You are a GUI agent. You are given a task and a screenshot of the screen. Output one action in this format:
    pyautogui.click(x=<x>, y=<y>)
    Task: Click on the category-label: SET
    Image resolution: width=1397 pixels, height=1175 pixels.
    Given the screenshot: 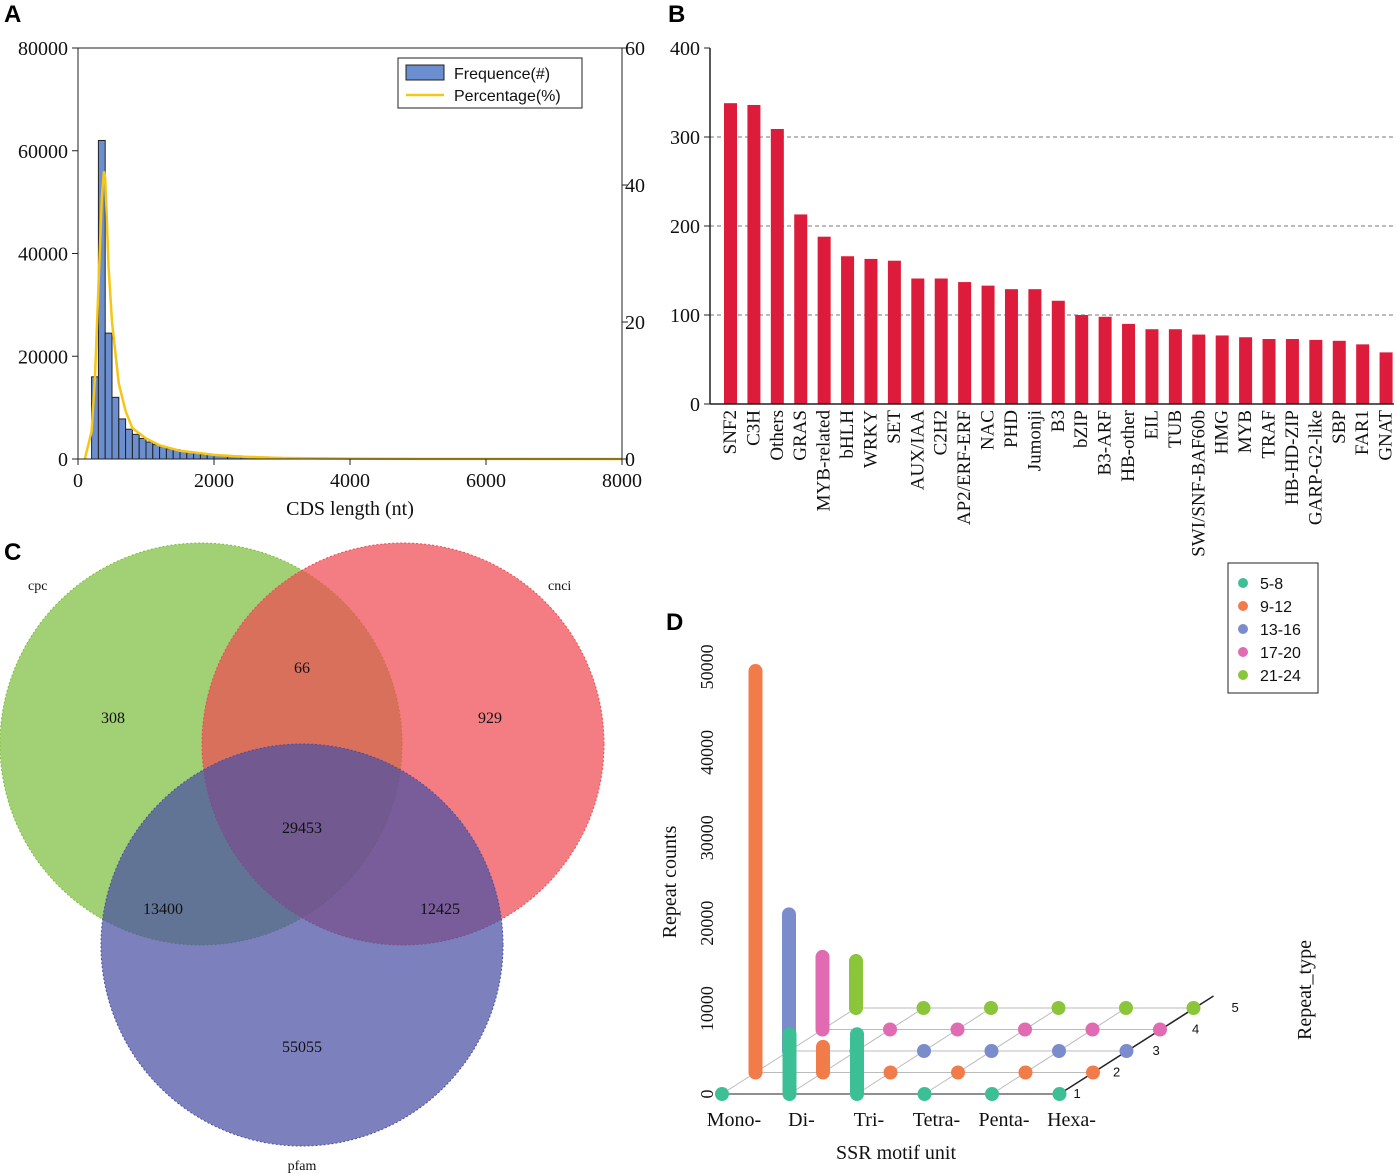 What is the action you would take?
    pyautogui.click(x=894, y=427)
    